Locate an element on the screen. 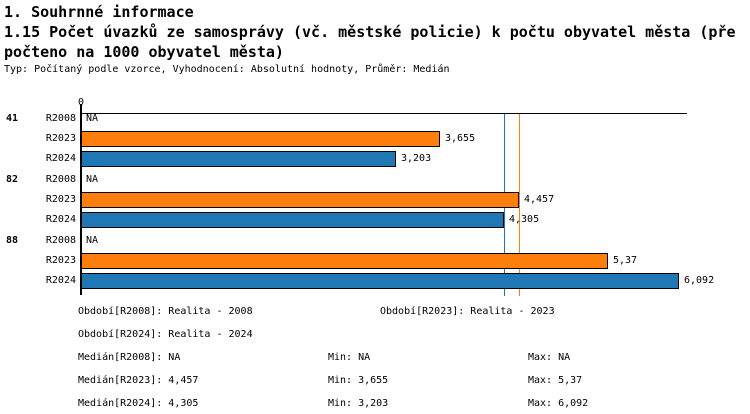  axis-top-line is located at coordinates (383, 113).